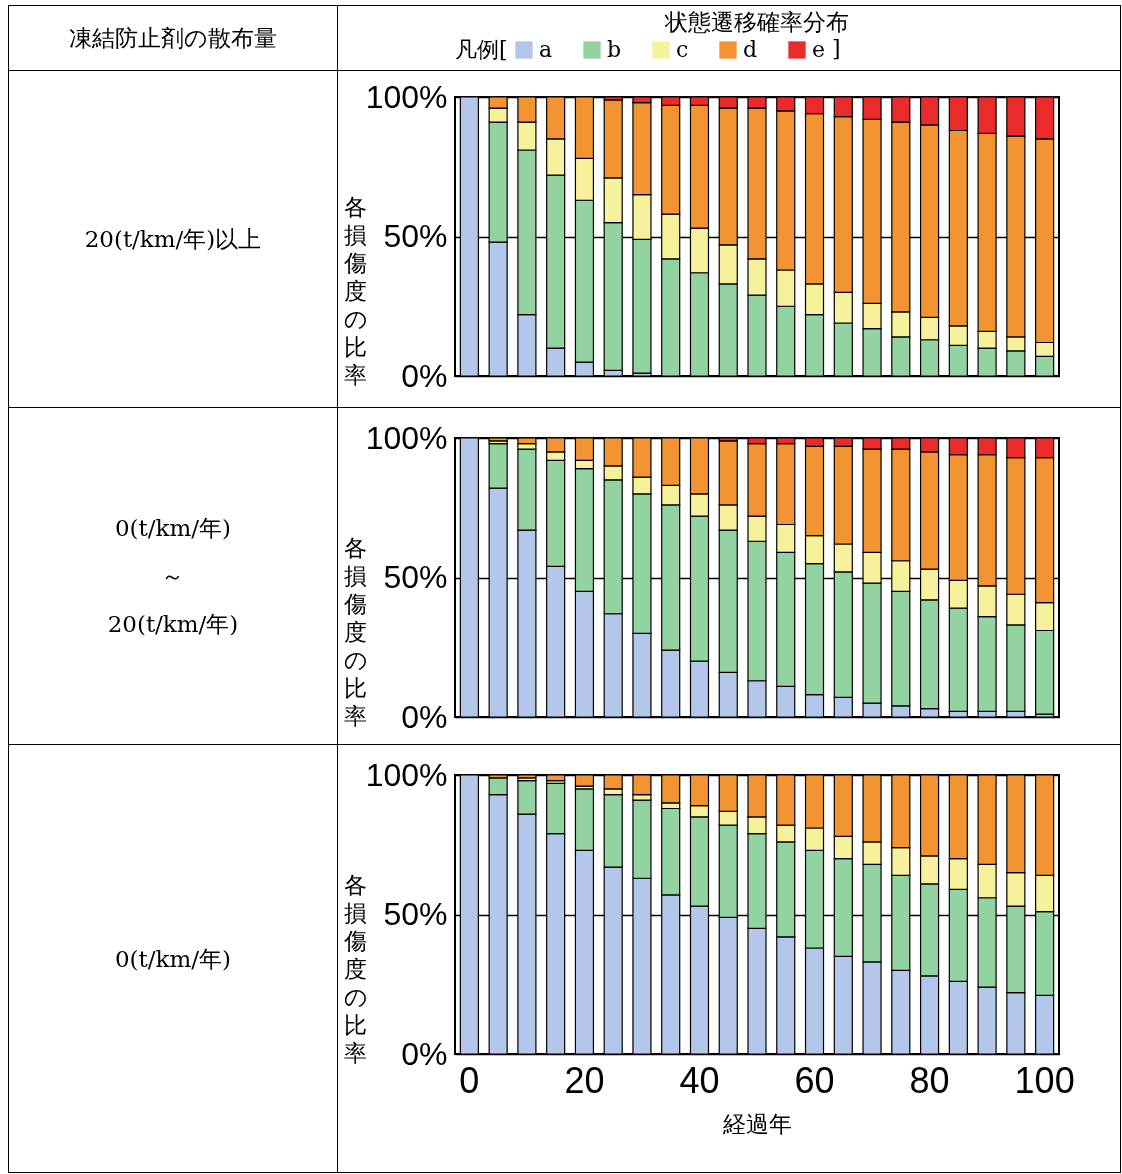  What do you see at coordinates (929, 1080) in the screenshot?
I see `x-tick-label: 80` at bounding box center [929, 1080].